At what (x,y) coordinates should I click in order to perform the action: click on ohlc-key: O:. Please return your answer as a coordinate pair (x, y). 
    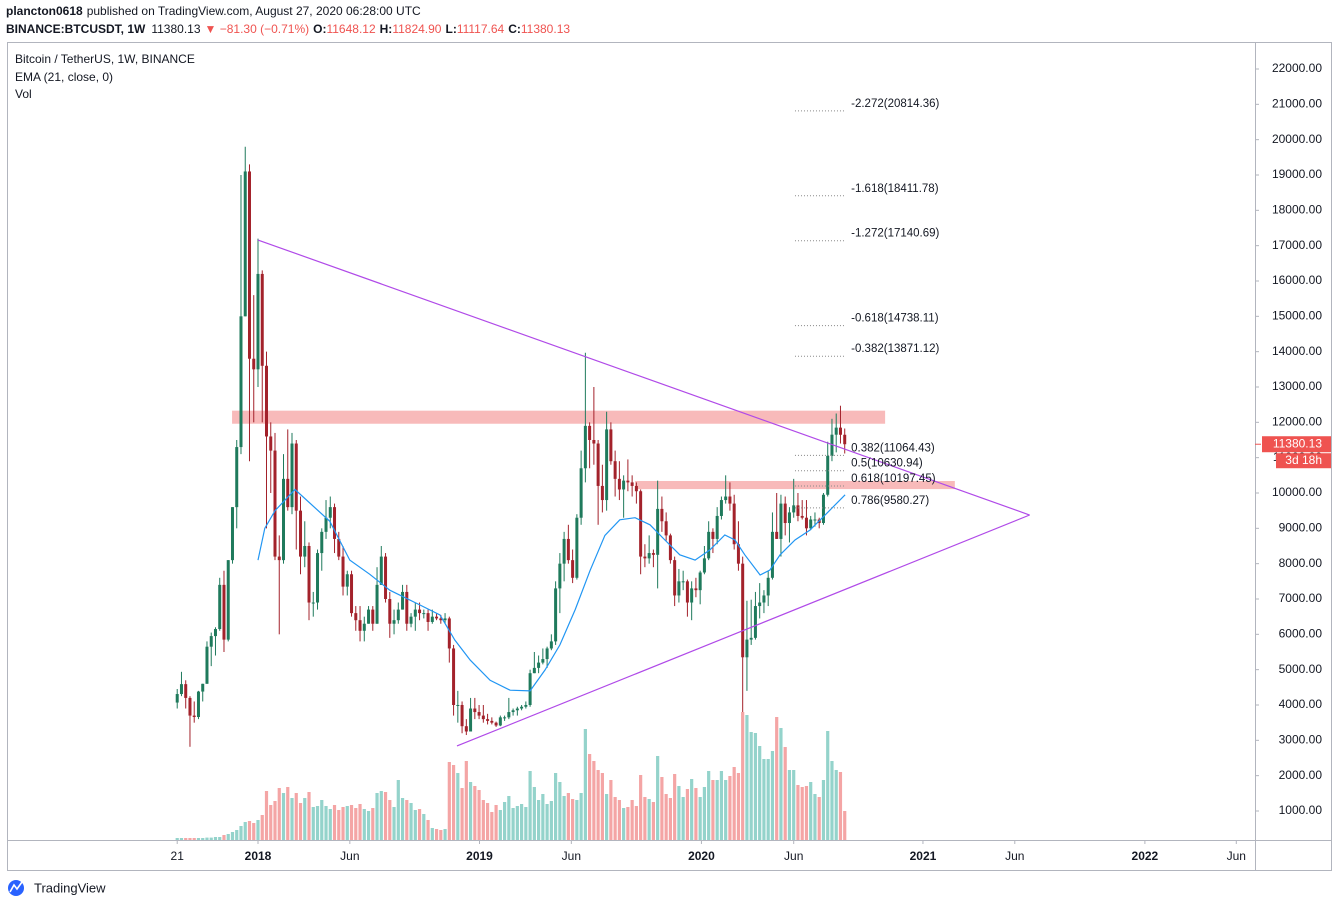
    Looking at the image, I should click on (319, 29).